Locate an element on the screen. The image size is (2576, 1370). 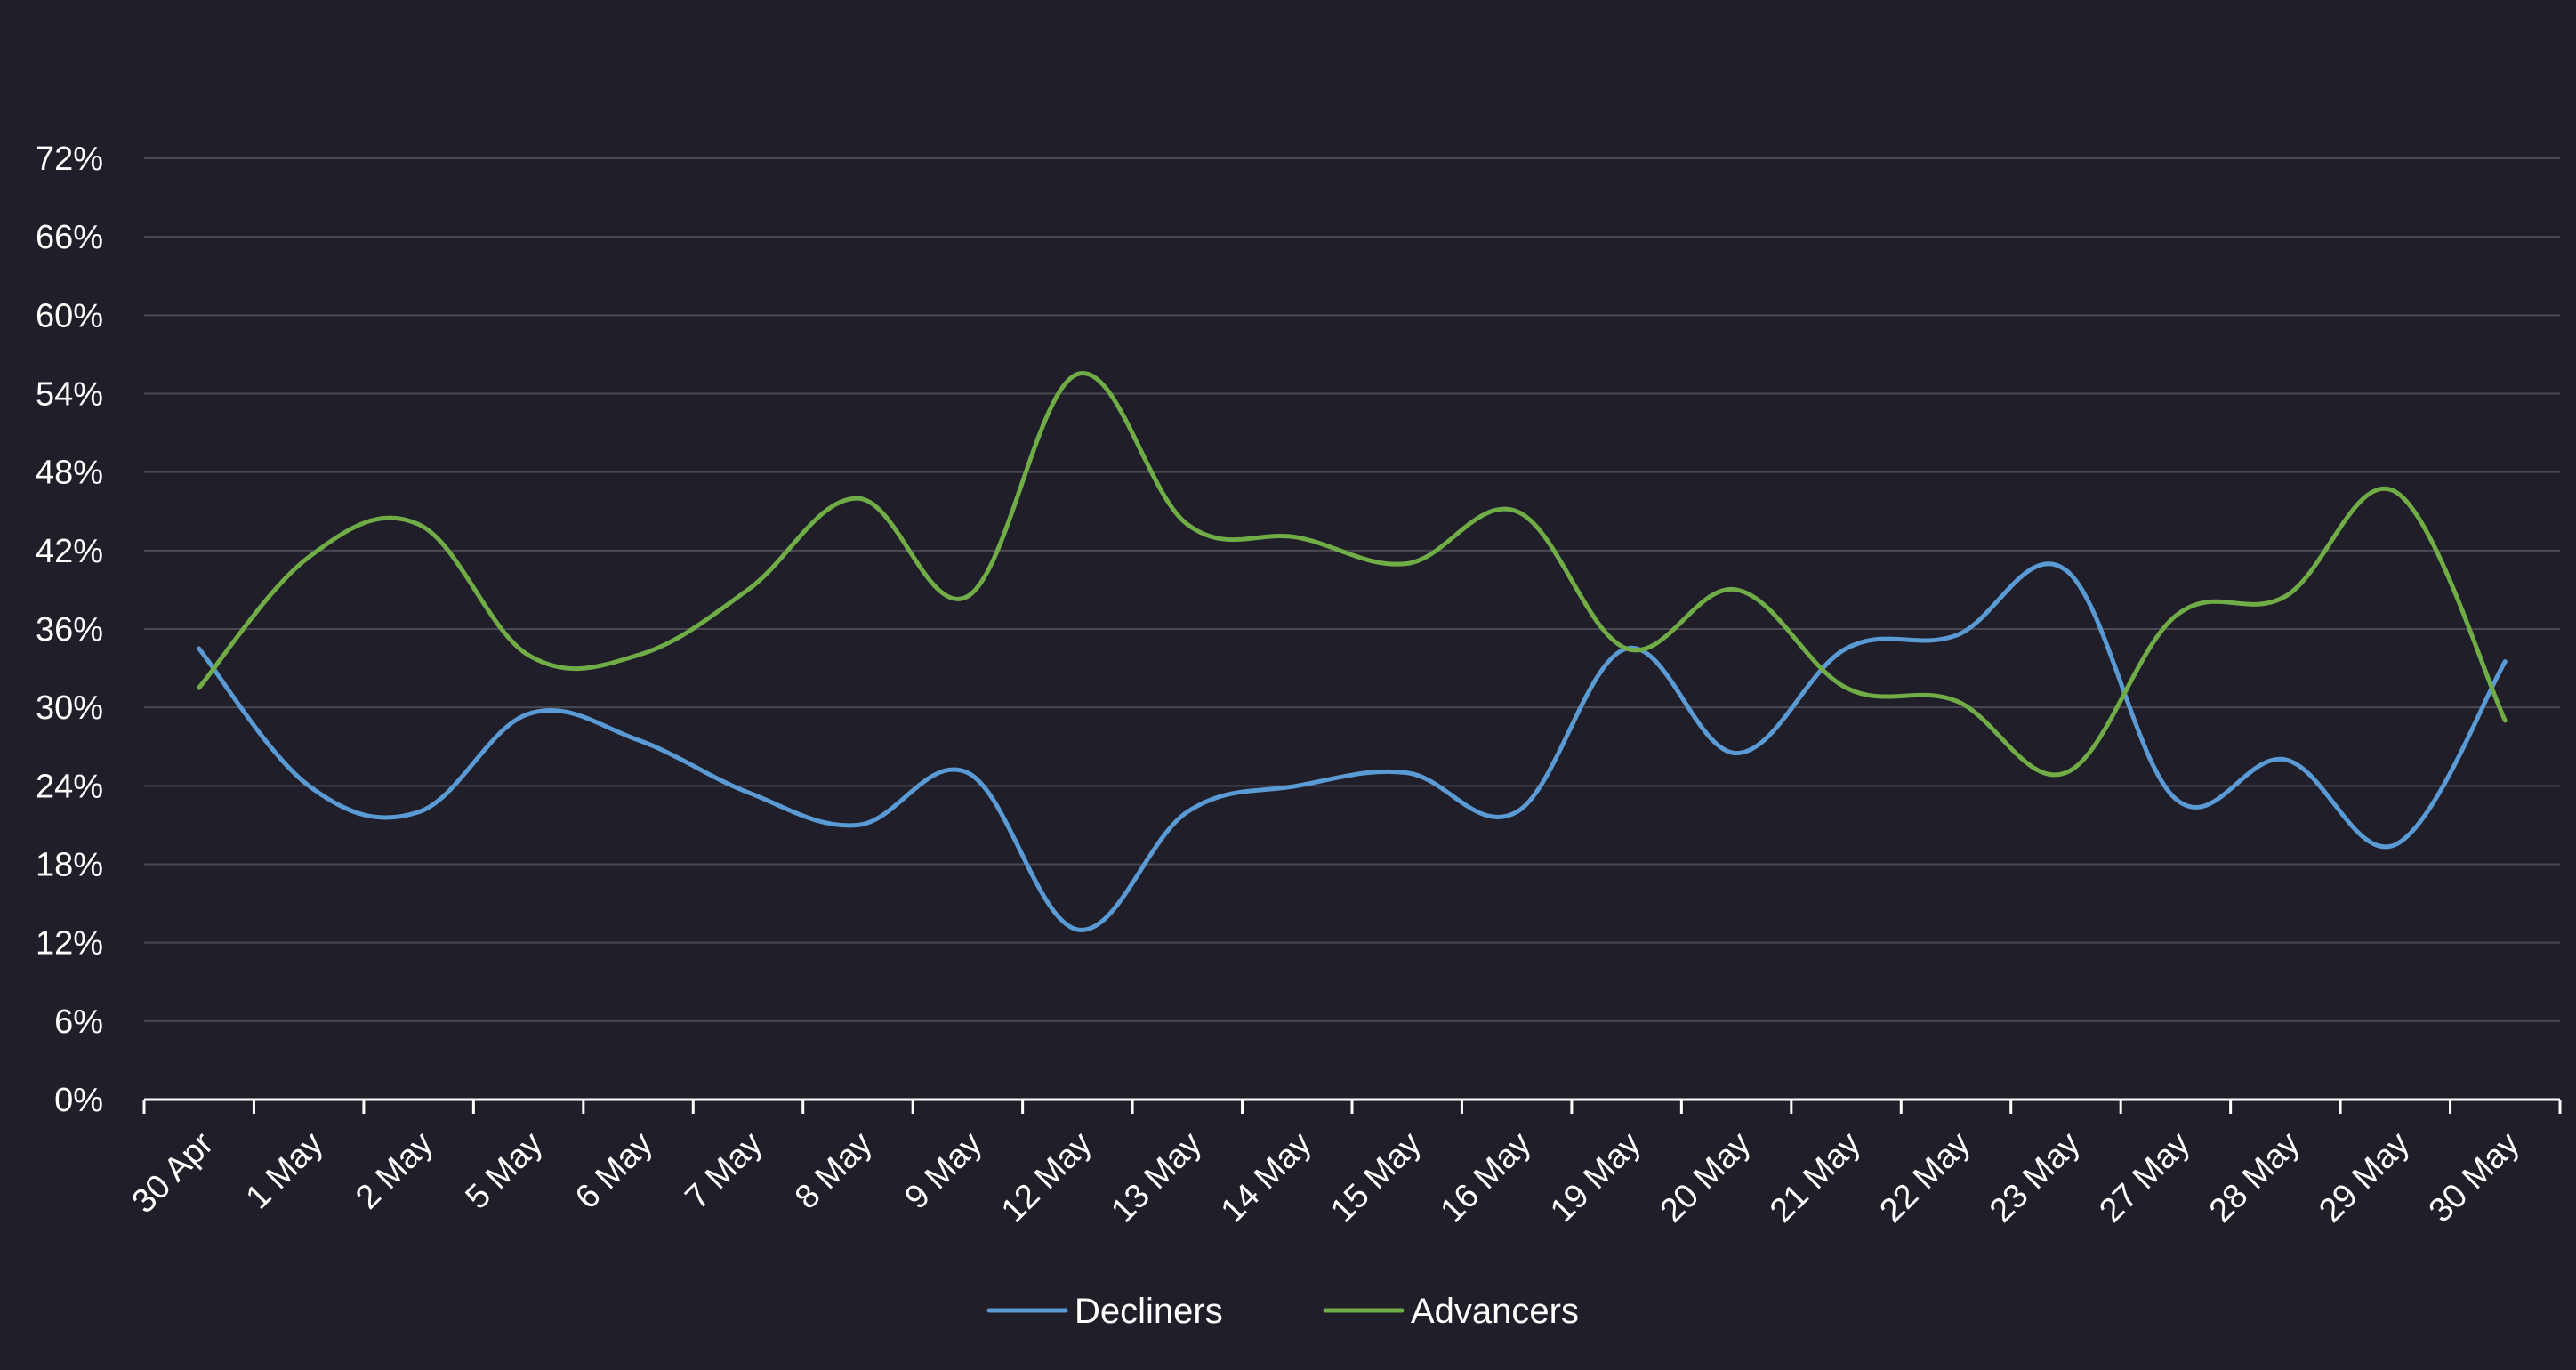
y-tick-label: 66% is located at coordinates (69, 237).